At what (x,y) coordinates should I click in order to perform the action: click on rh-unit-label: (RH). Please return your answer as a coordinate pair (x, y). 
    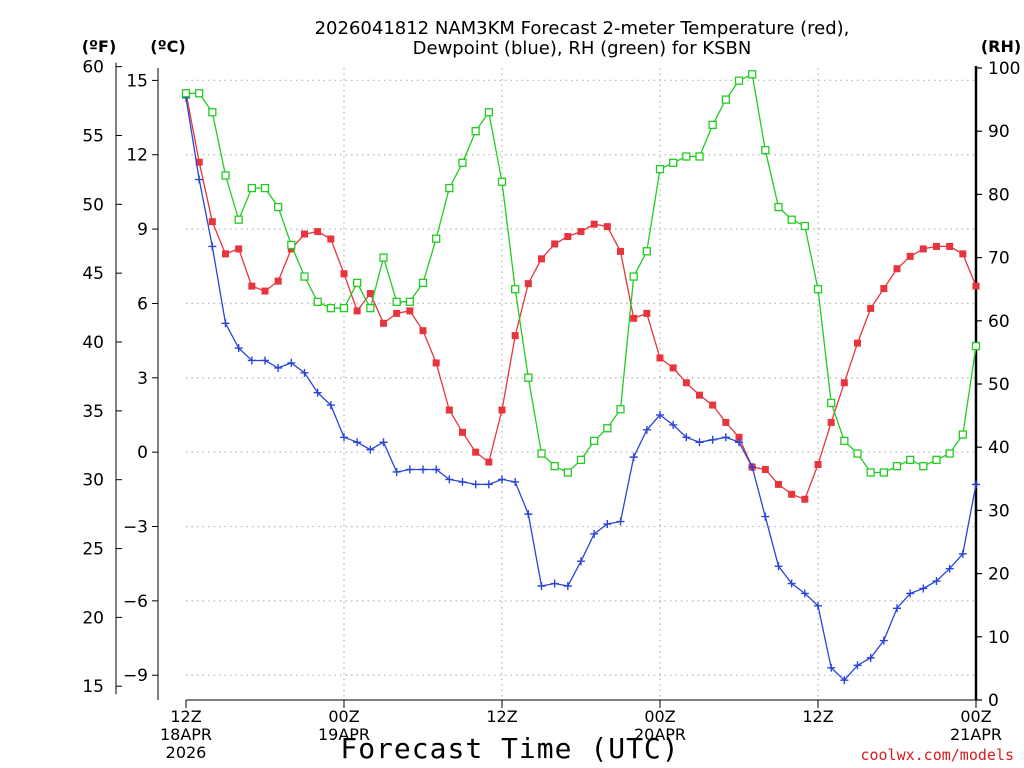
    Looking at the image, I should click on (1001, 46).